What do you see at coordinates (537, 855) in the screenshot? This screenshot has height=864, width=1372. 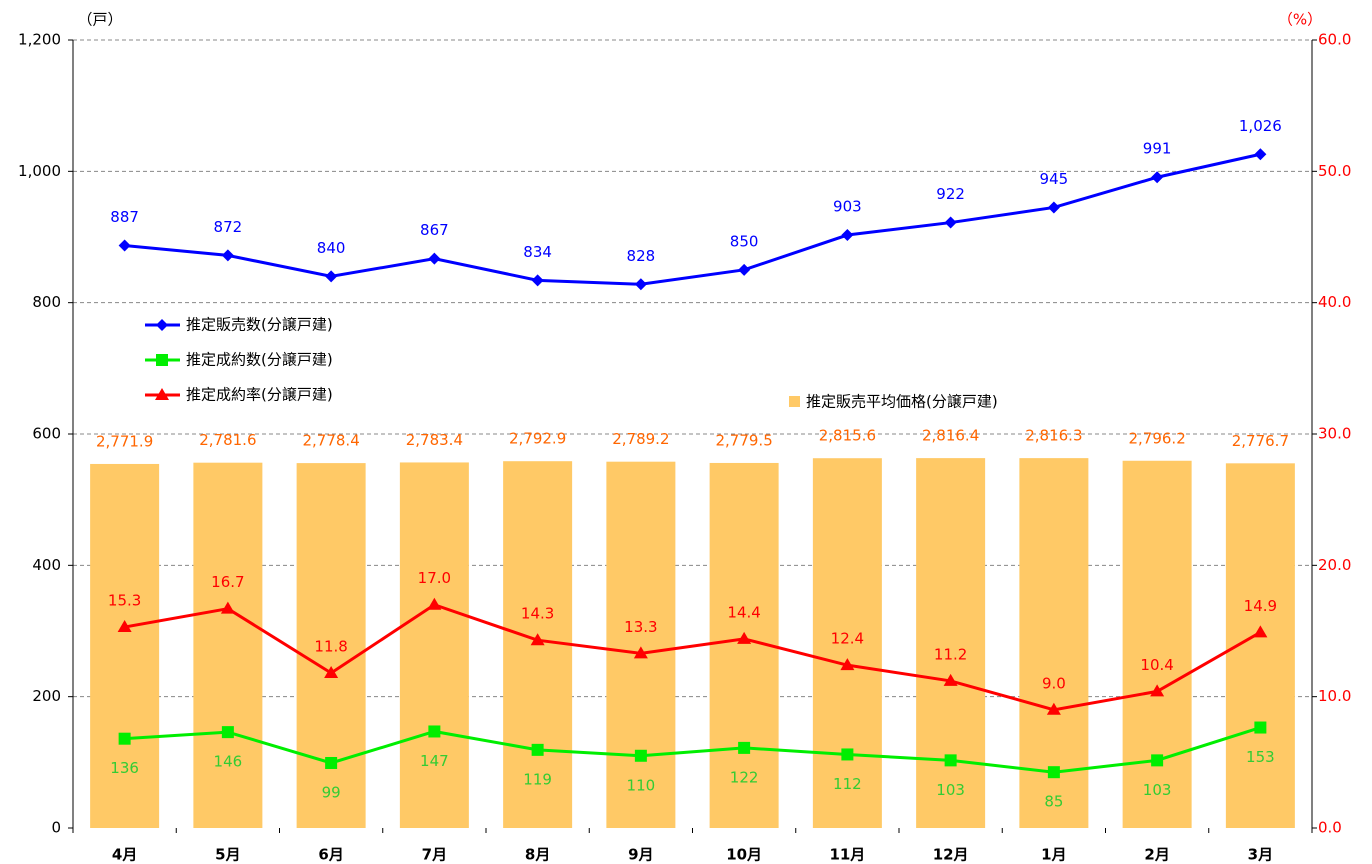 I see `x-tick-label: 8月` at bounding box center [537, 855].